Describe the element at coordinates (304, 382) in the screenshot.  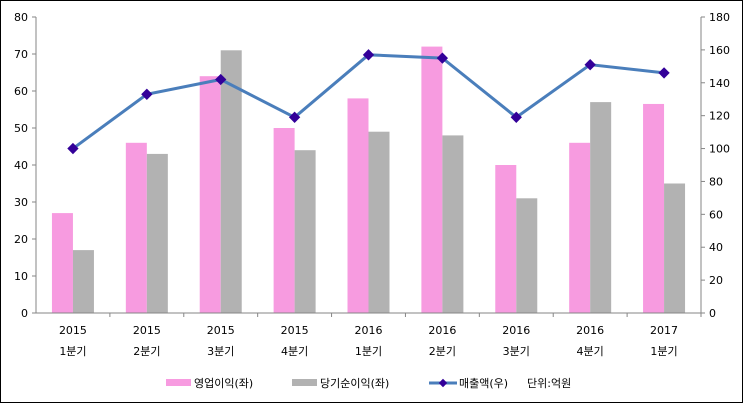
I see `legend-swatch-net-income` at that location.